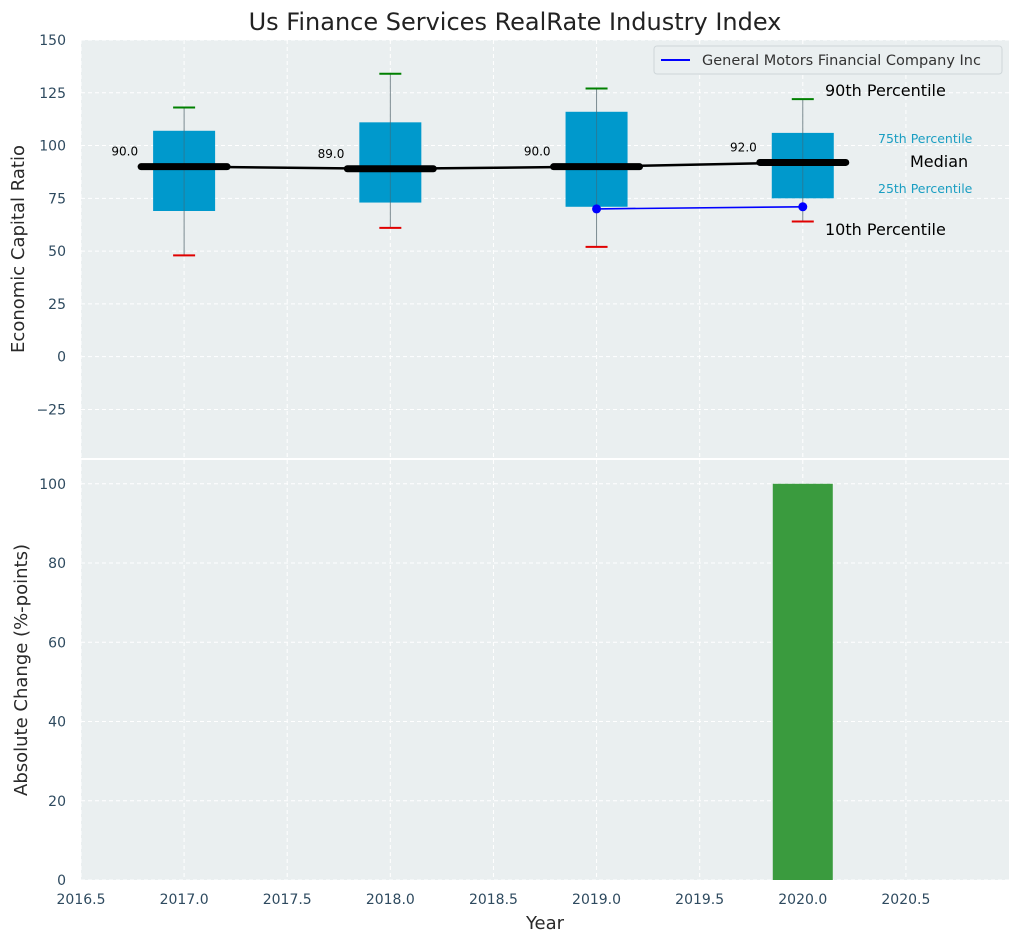  What do you see at coordinates (699, 207) in the screenshot?
I see `company-series-line` at bounding box center [699, 207].